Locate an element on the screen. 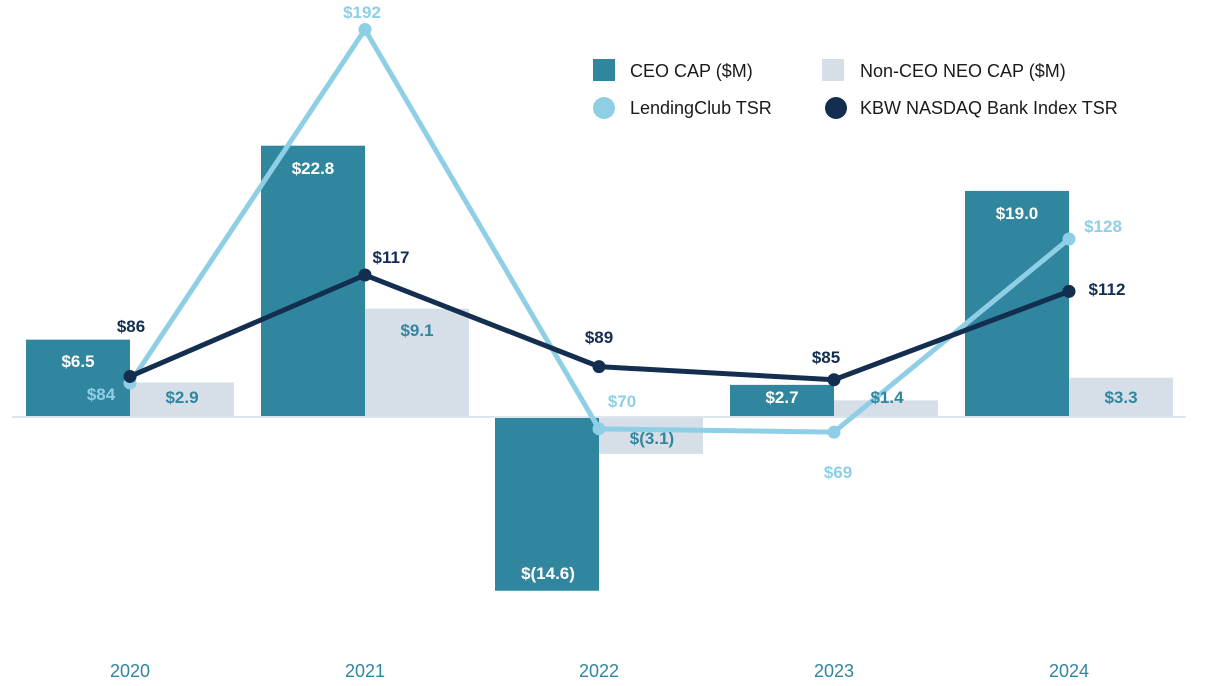  category-axis: 2020 2021 2022 2023 2024 is located at coordinates (599, 671).